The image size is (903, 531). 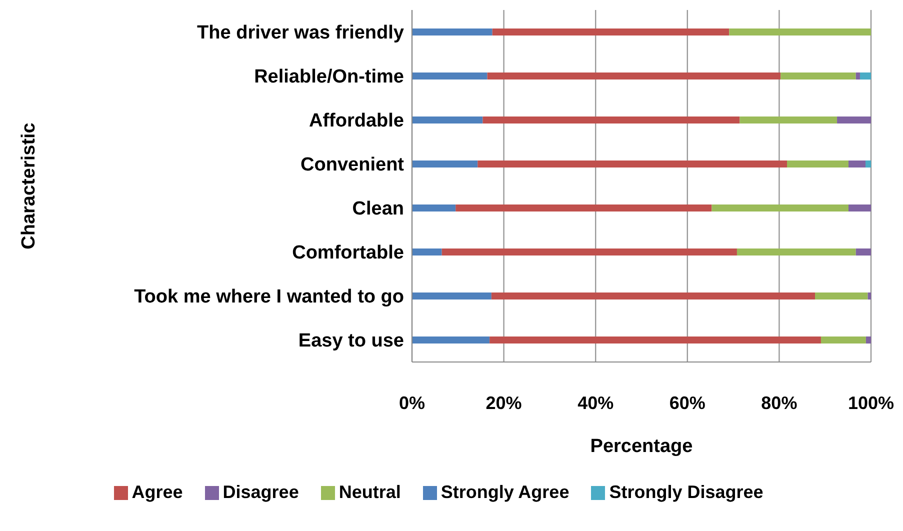 I want to click on x-tick-label: 100%, so click(x=871, y=402).